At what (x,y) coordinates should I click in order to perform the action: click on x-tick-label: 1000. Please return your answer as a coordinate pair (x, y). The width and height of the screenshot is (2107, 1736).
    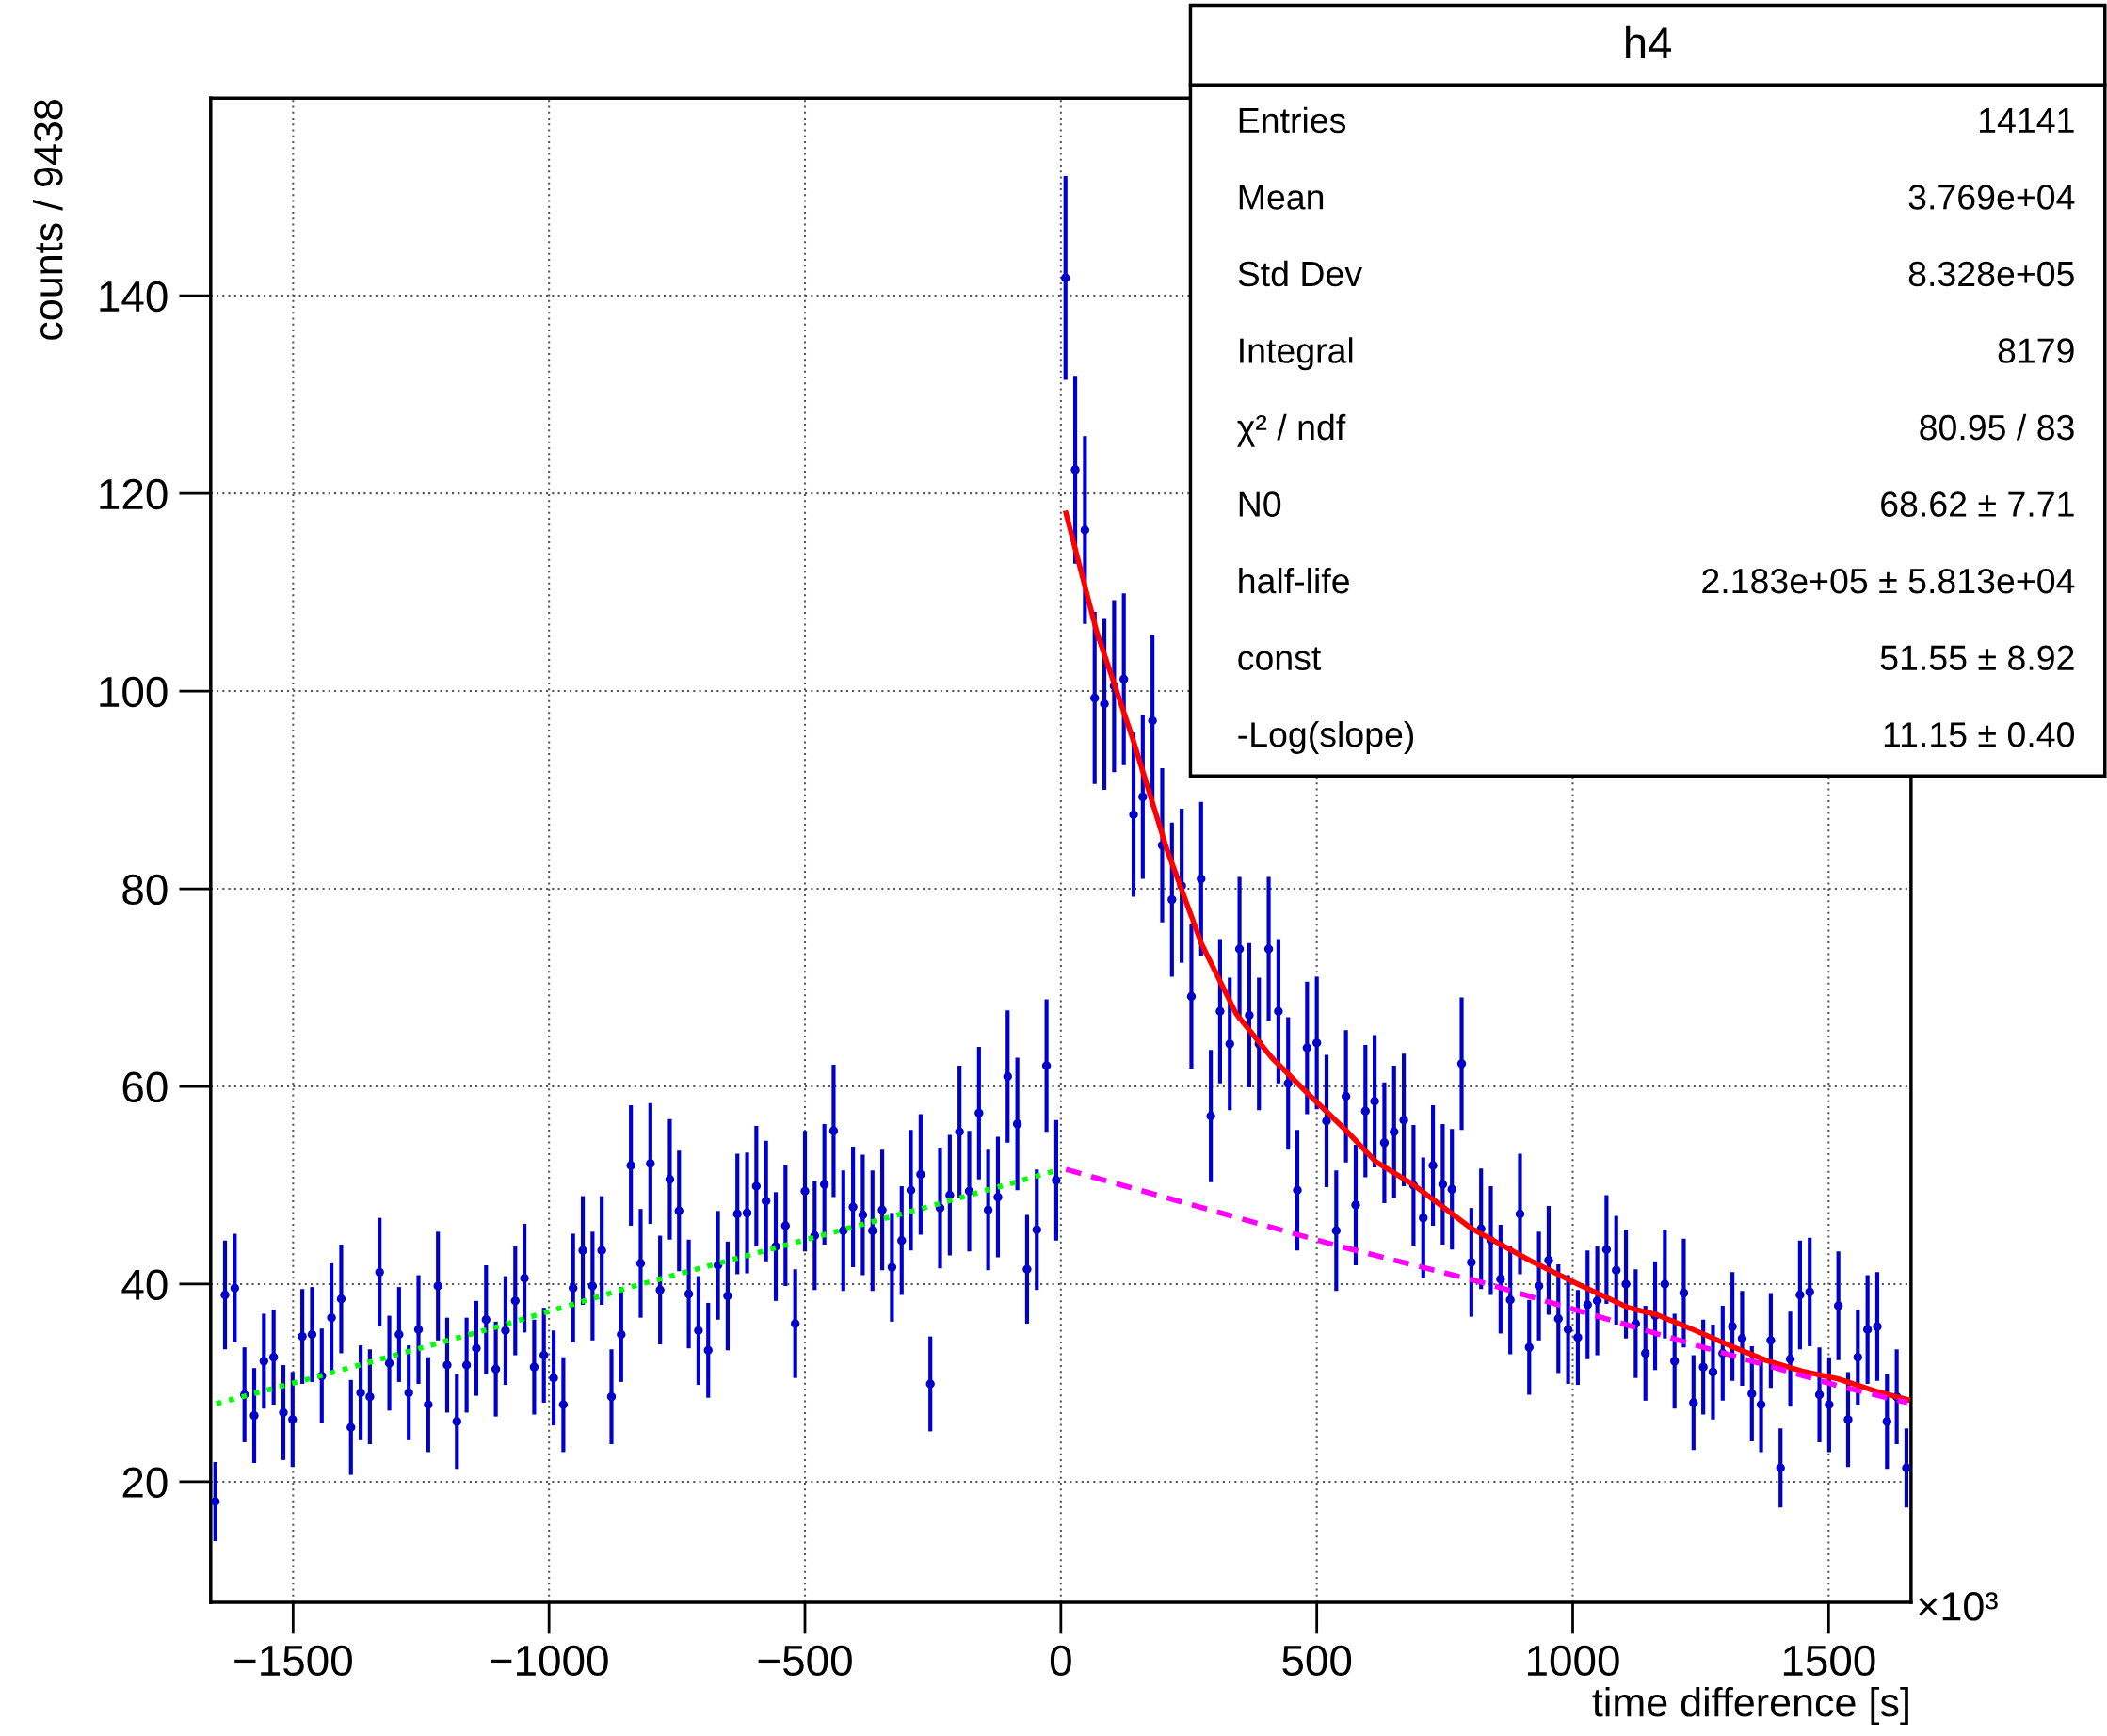
    Looking at the image, I should click on (1574, 1661).